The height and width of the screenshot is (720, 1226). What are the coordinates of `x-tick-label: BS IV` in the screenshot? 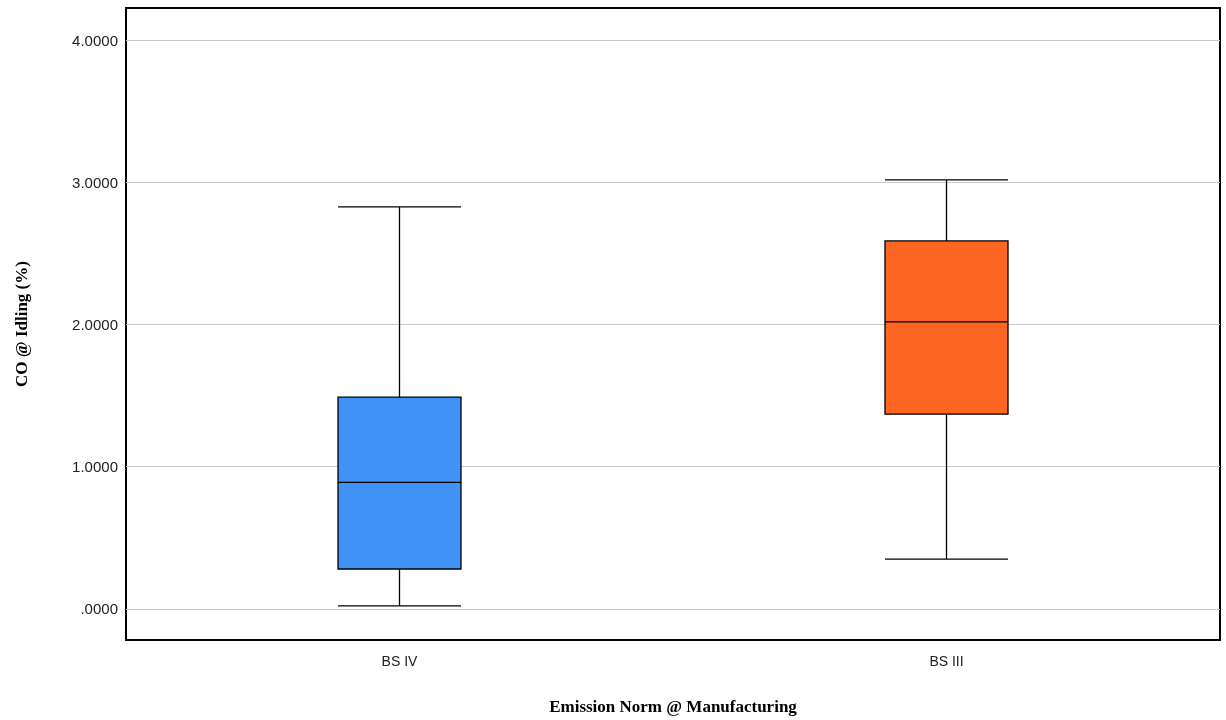 It's located at (400, 661).